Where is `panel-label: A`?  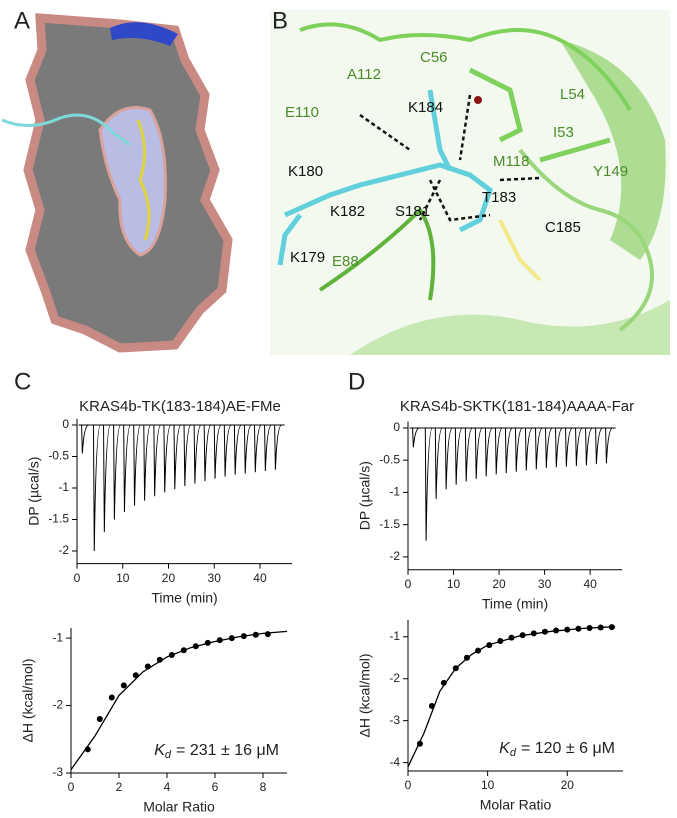
panel-label: A is located at coordinates (22, 20).